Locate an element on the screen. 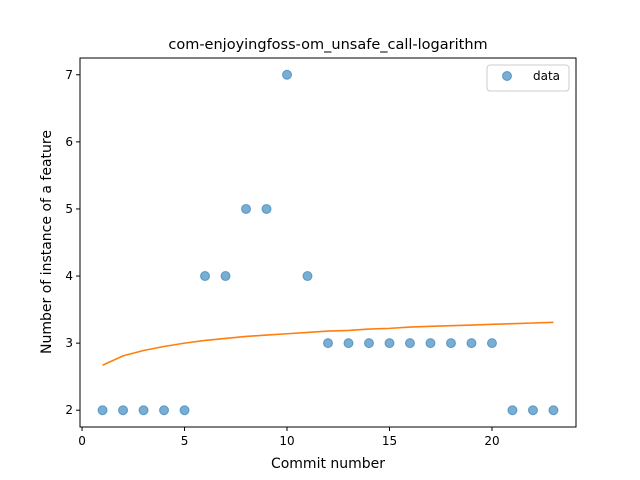  y-tick-label: 2 is located at coordinates (69, 410).